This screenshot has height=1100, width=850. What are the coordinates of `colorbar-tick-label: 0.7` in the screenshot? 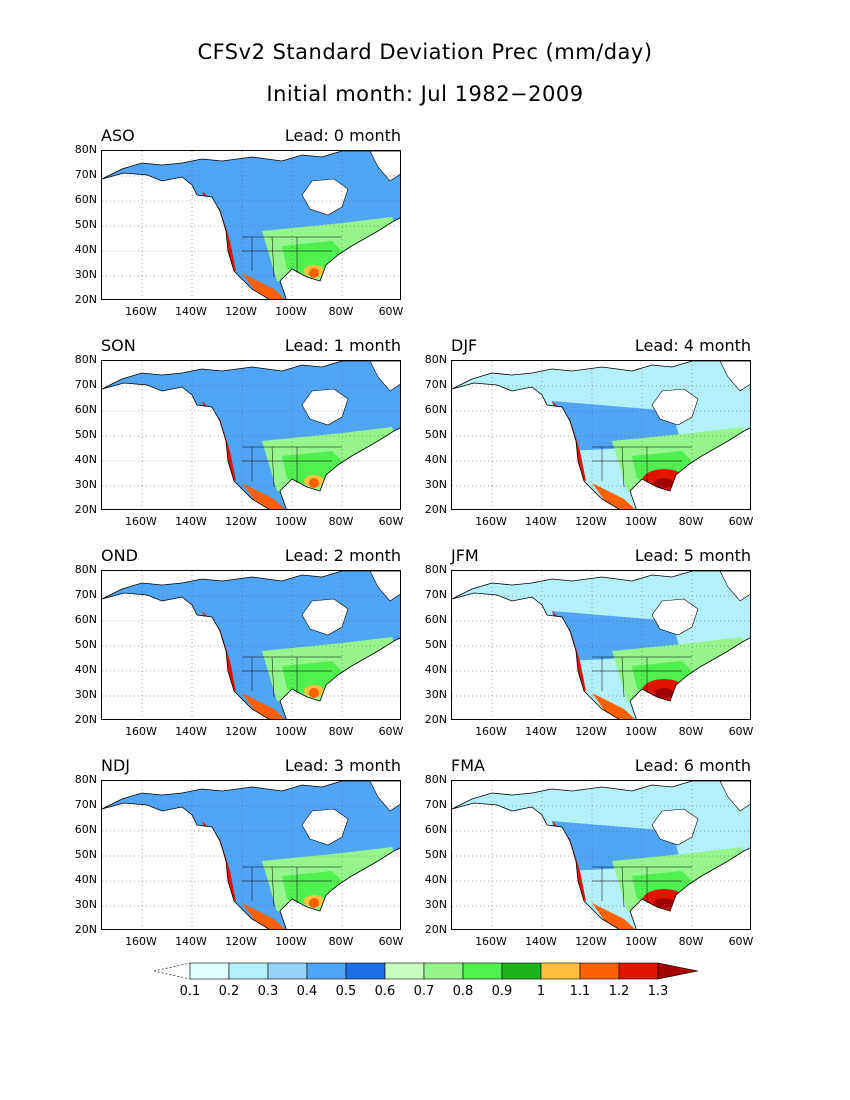 It's located at (424, 991).